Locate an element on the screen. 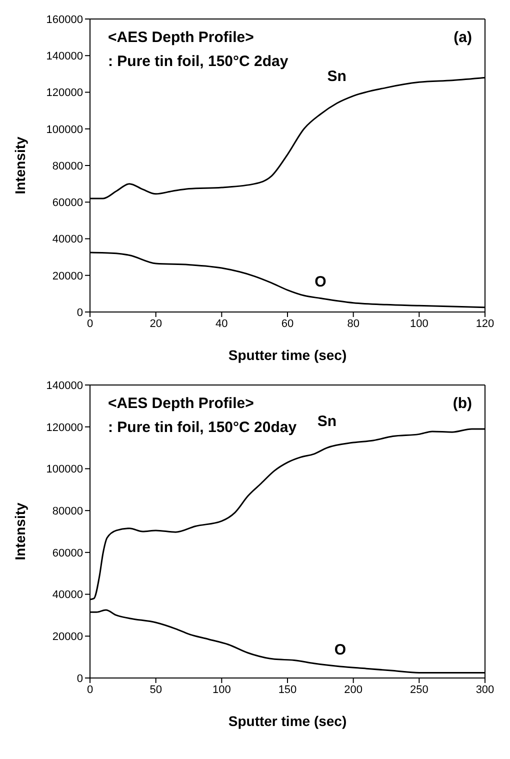 The height and width of the screenshot is (759, 510). x-tick-label: 20 is located at coordinates (156, 324).